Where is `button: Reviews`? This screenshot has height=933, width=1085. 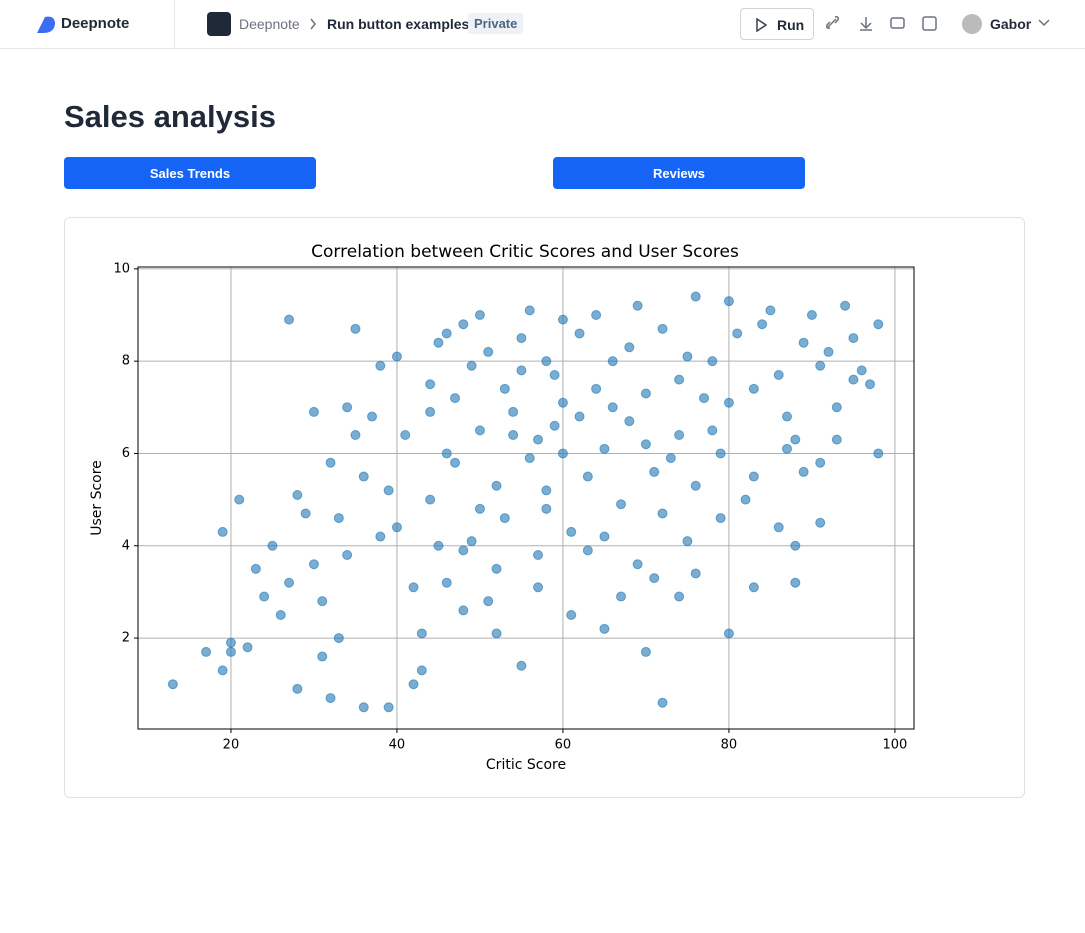
button: Reviews is located at coordinates (679, 173).